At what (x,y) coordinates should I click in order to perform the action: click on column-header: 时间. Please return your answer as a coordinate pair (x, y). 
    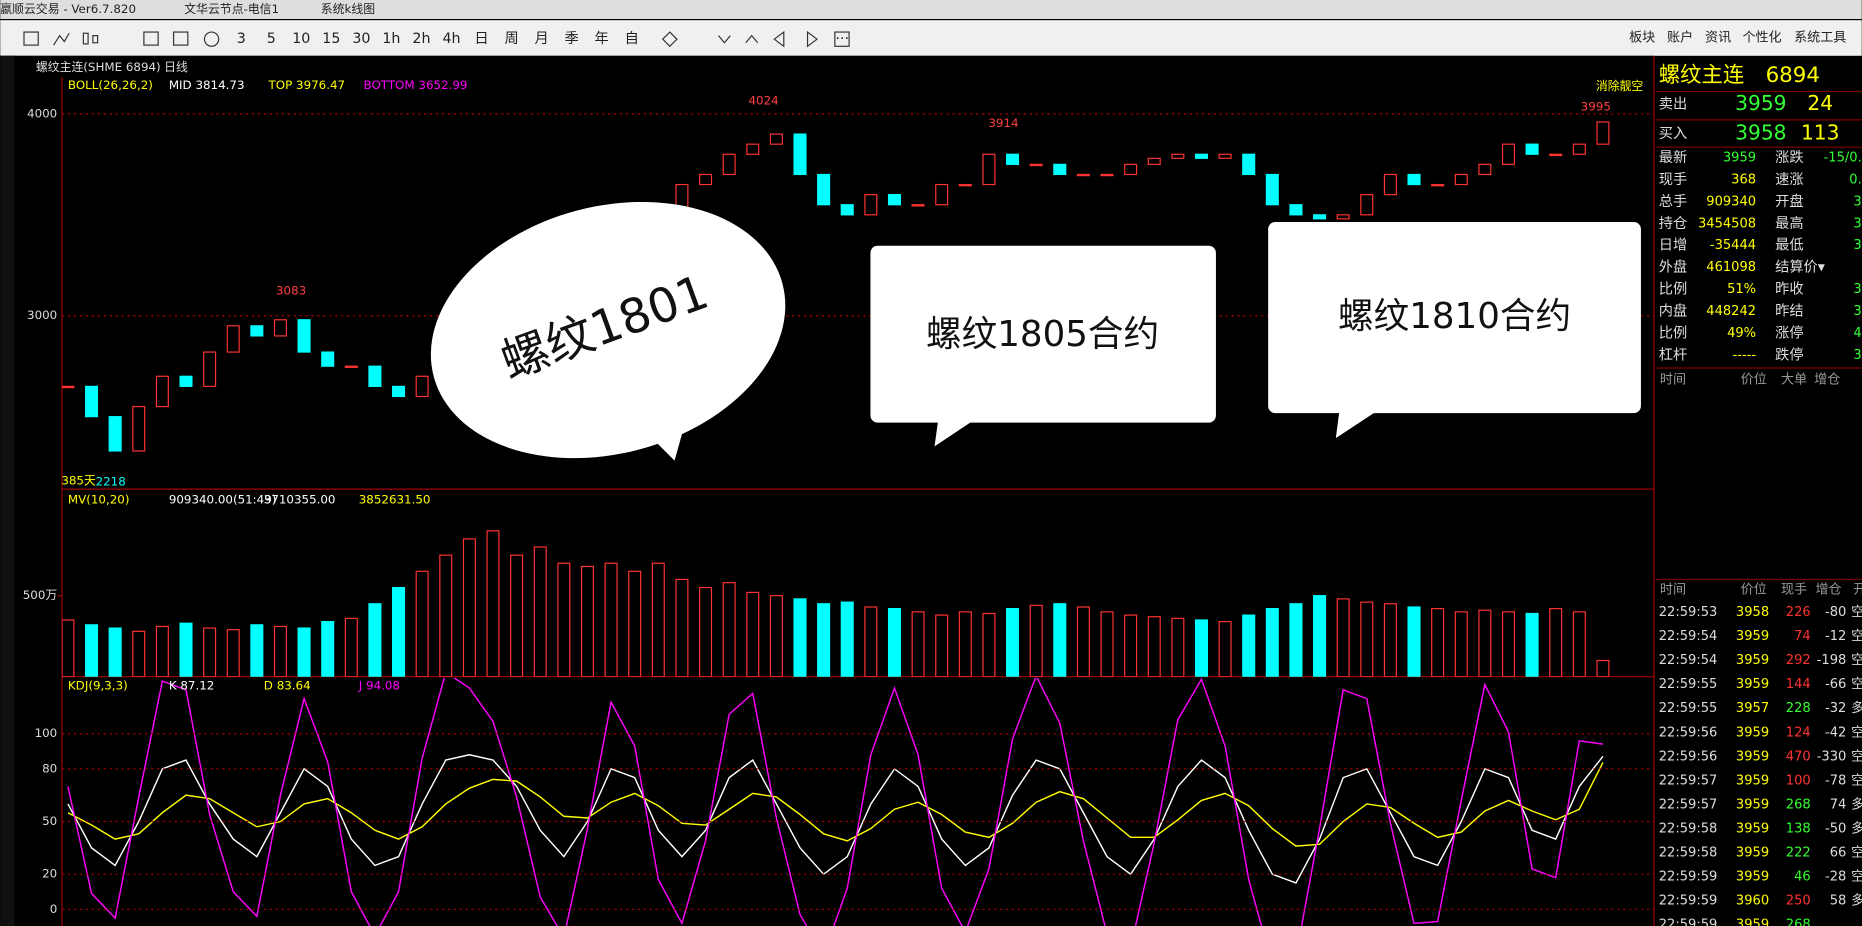
    Looking at the image, I should click on (1673, 379).